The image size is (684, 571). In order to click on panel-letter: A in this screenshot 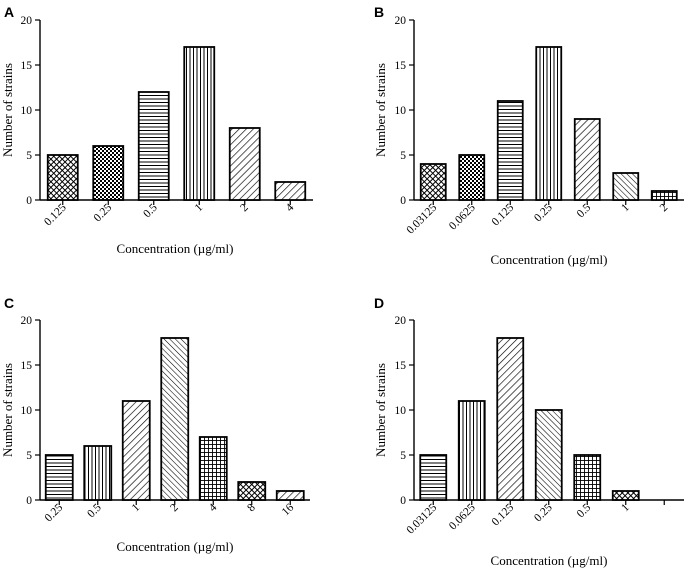, I will do `click(9, 12)`.